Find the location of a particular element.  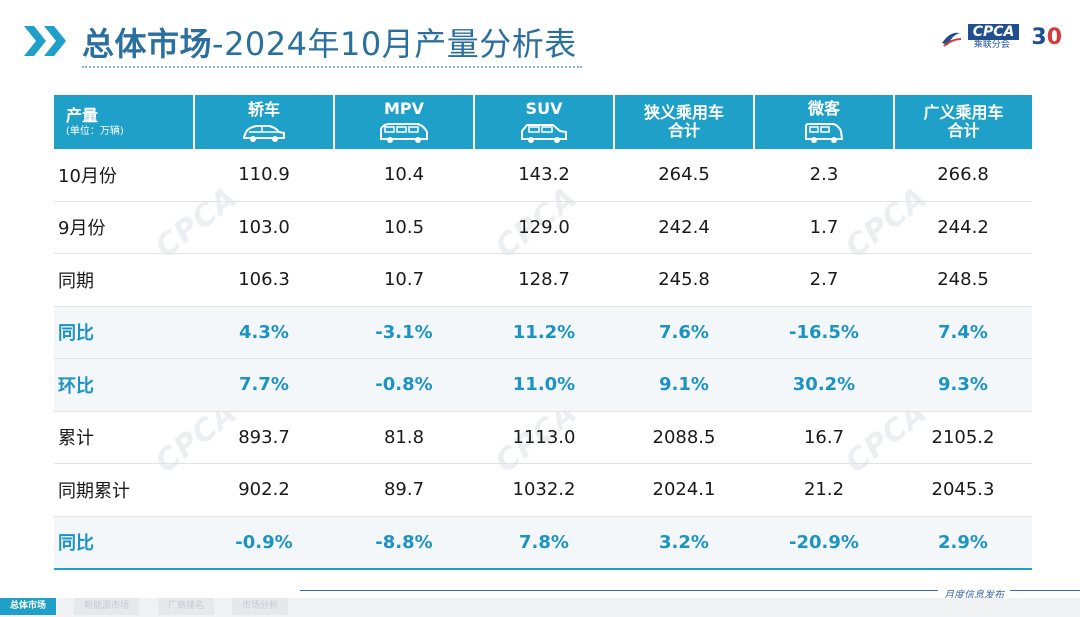

table-cell: 7.8% is located at coordinates (544, 543).